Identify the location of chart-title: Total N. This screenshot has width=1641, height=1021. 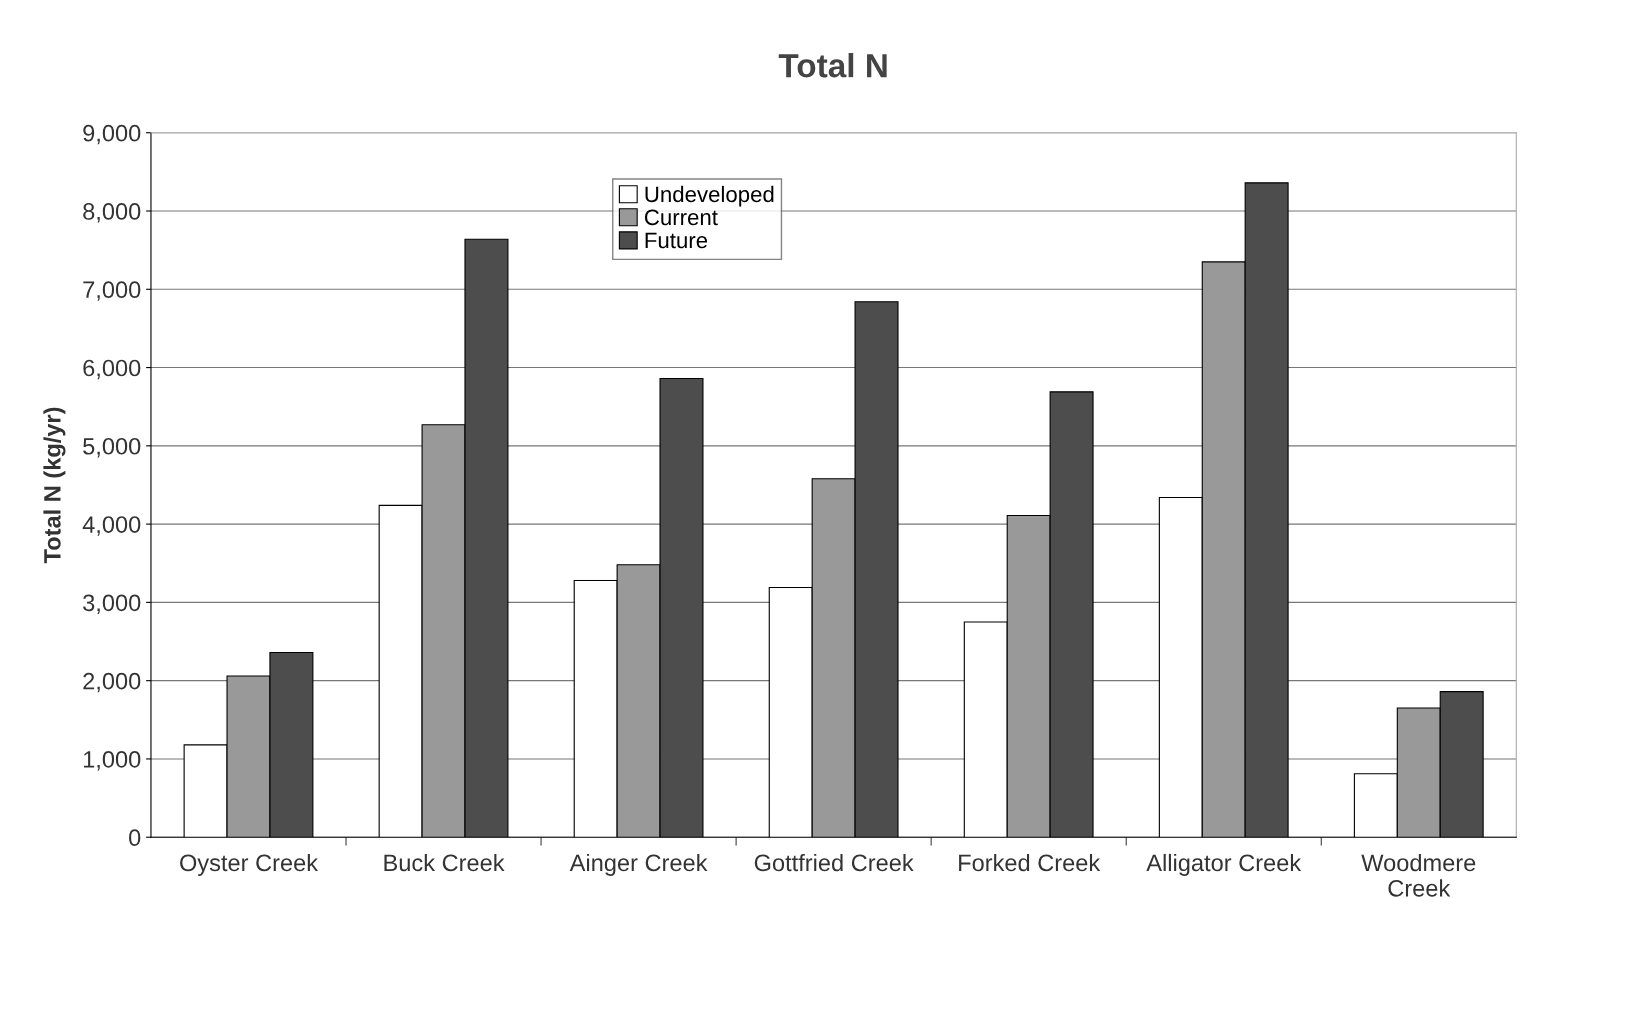
(832, 65).